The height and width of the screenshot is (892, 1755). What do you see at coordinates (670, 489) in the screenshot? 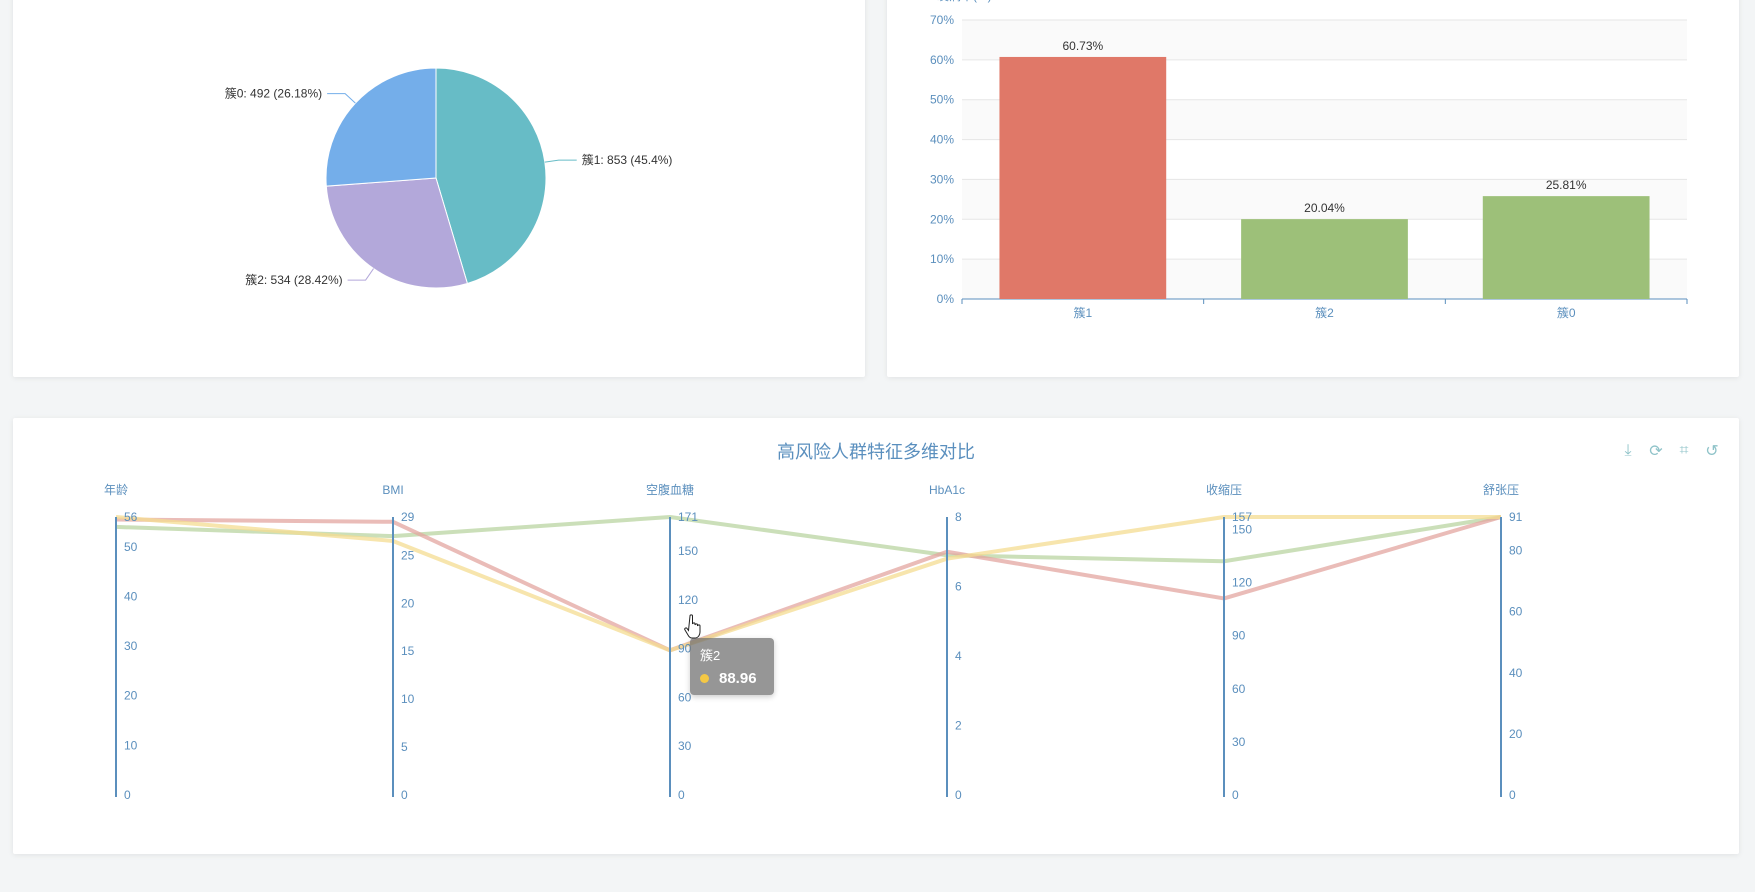
I see `parallel-axis-name: 空腹血糖` at bounding box center [670, 489].